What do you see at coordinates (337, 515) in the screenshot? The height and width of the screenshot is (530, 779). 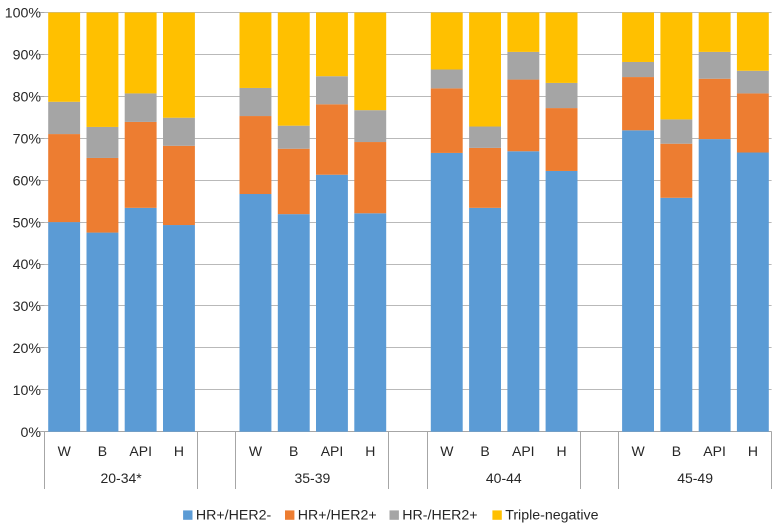 I see `svg-text: HR+/HER2+` at bounding box center [337, 515].